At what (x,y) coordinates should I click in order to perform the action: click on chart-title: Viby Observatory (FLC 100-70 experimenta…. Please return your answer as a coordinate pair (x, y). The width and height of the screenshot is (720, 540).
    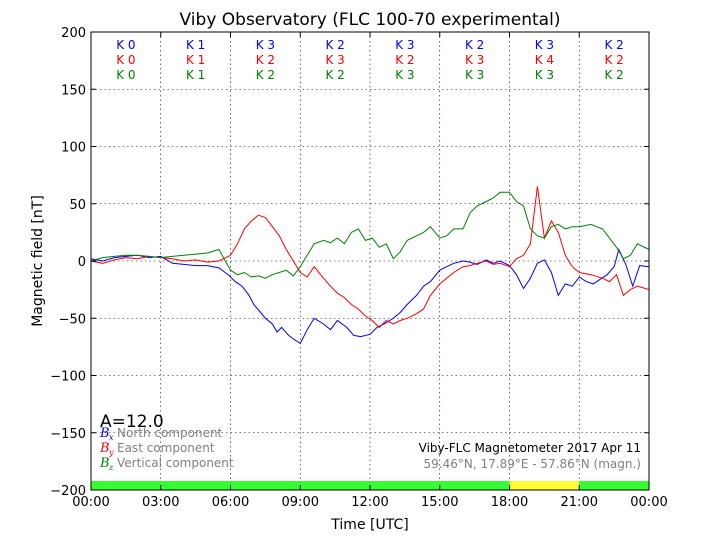
    Looking at the image, I should click on (370, 20).